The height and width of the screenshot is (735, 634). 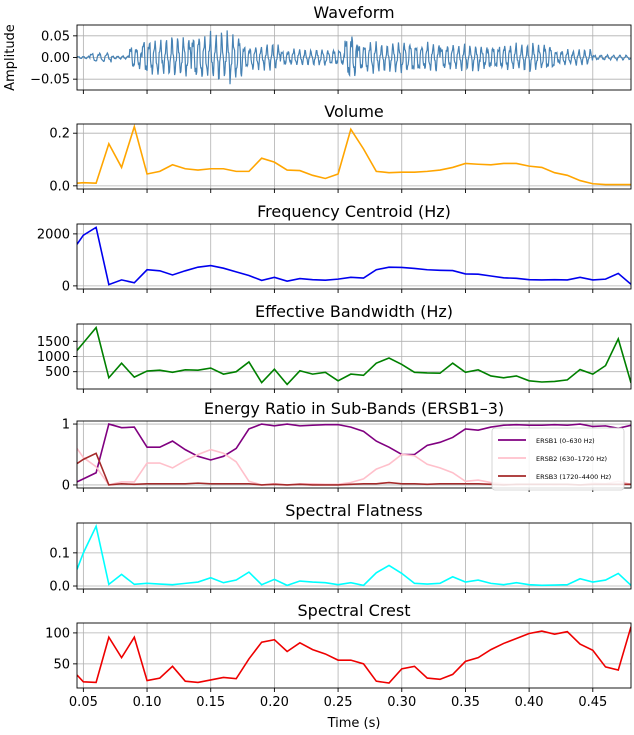 What do you see at coordinates (571, 459) in the screenshot?
I see `legend-entry: ERSB2 (630–1720 Hz)` at bounding box center [571, 459].